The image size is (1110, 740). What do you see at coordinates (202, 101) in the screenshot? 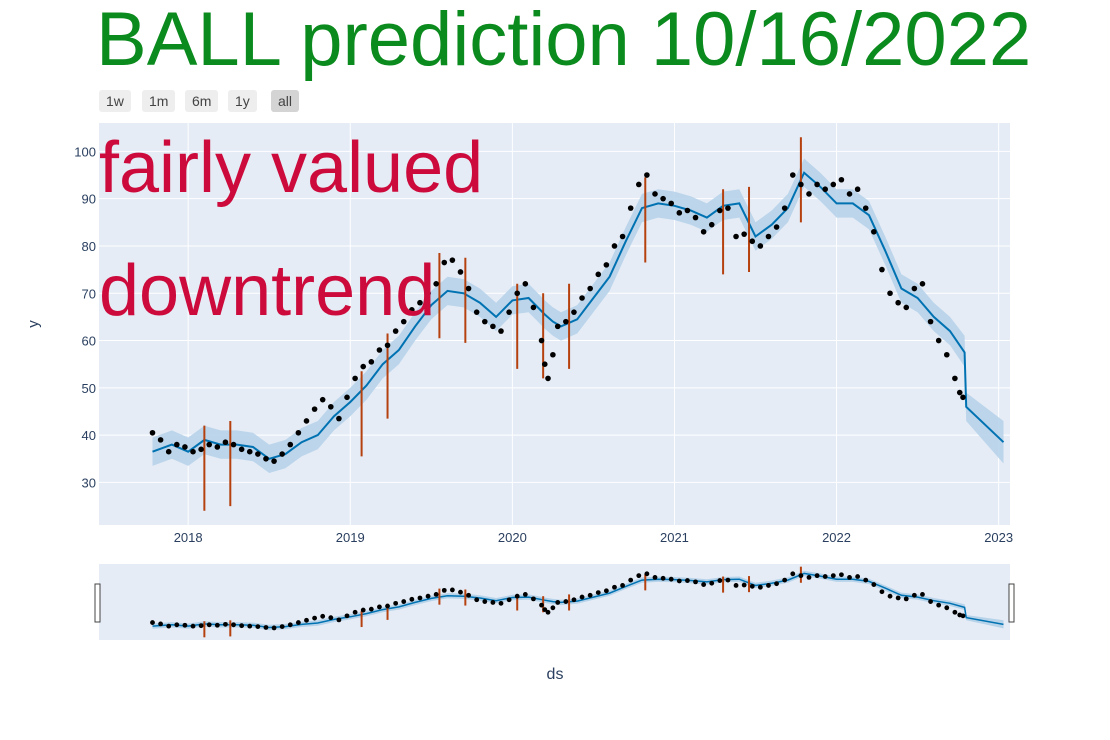
I see `range-button-6m: 6m` at bounding box center [202, 101].